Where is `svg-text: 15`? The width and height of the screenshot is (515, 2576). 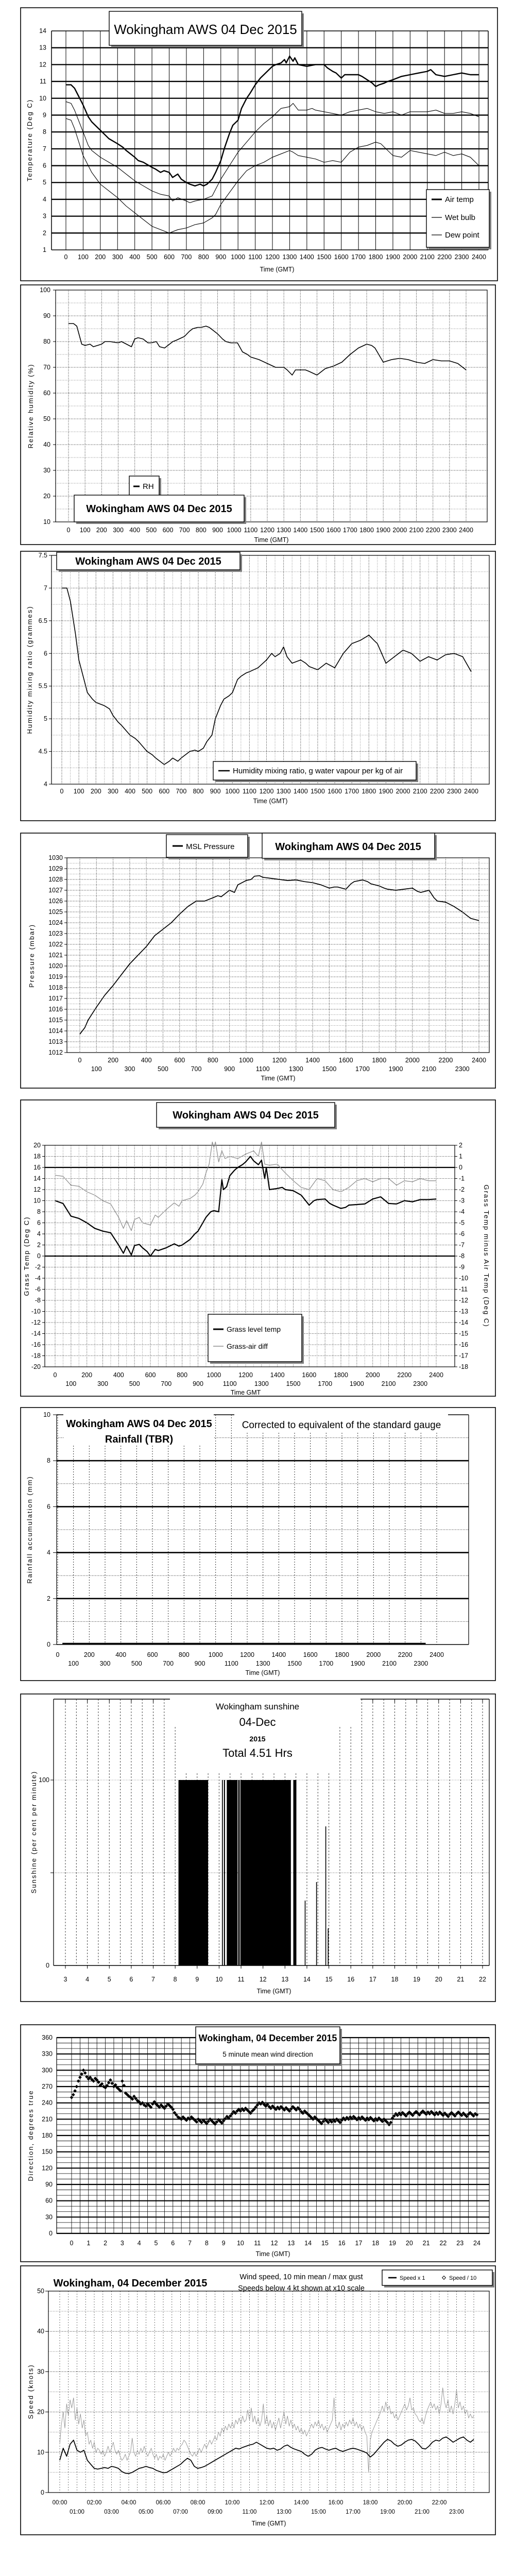 svg-text: 15 is located at coordinates (325, 2243).